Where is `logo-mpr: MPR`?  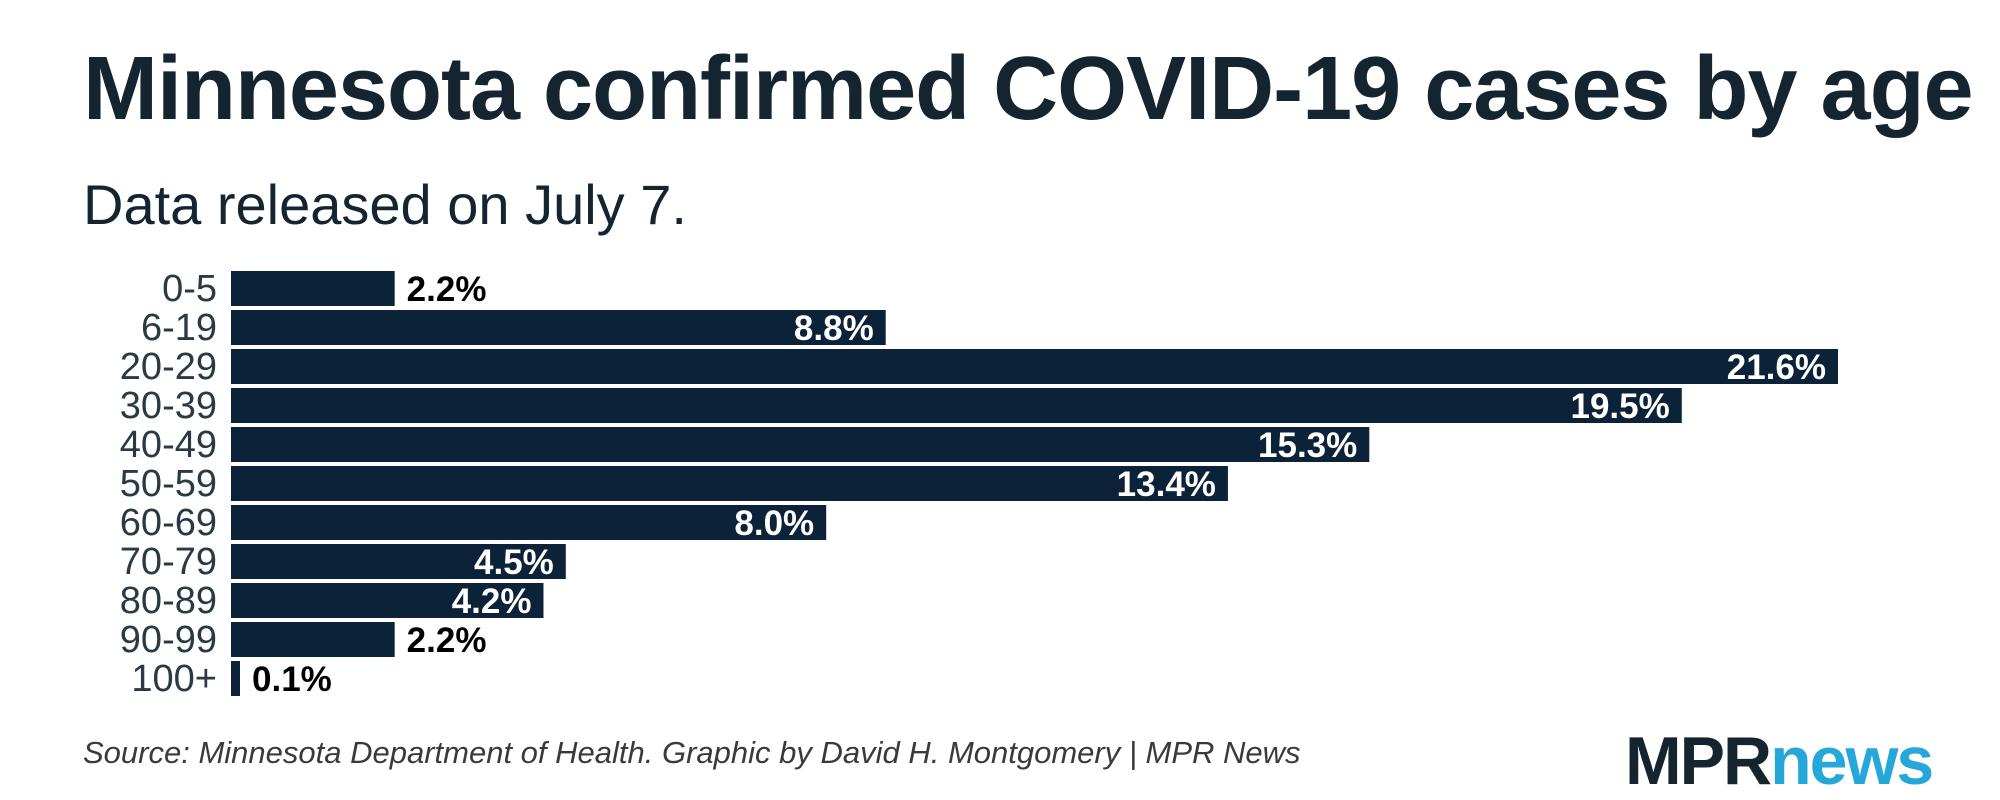
logo-mpr: MPR is located at coordinates (1698, 761).